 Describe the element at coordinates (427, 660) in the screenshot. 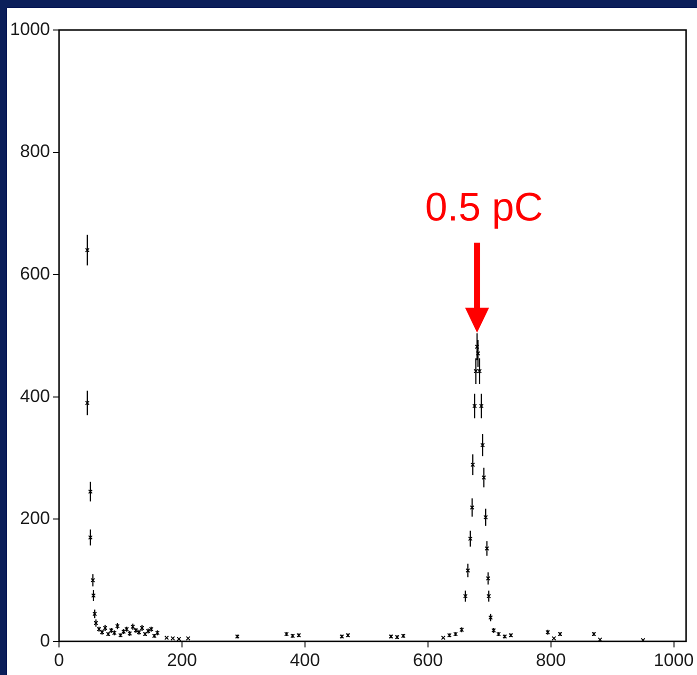

I see `x-tick-label: 600` at that location.